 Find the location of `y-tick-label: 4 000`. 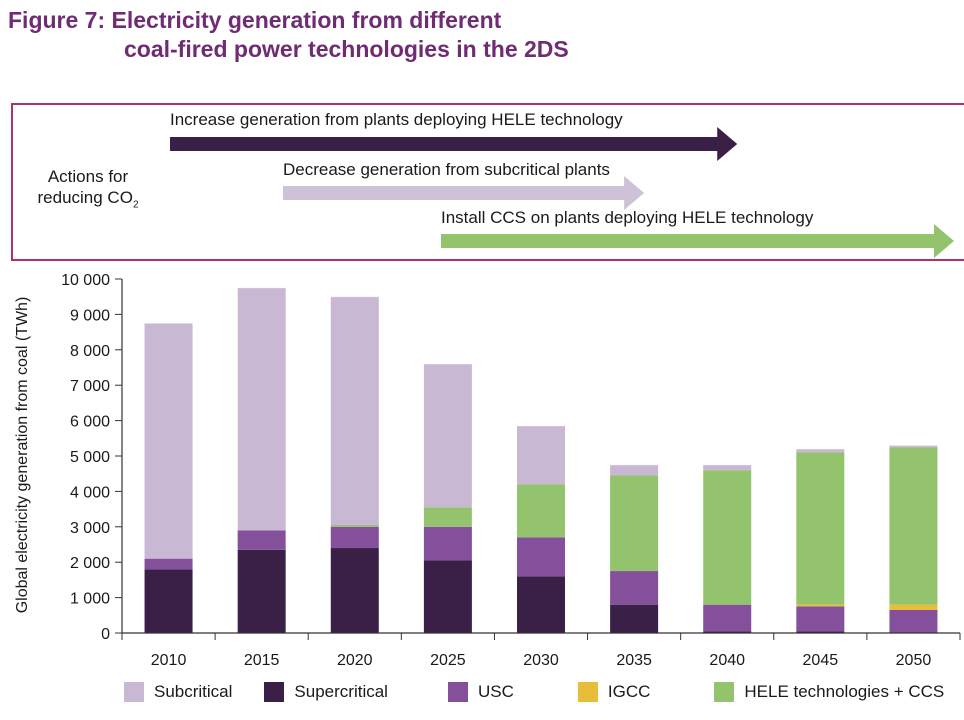

y-tick-label: 4 000 is located at coordinates (90, 492).